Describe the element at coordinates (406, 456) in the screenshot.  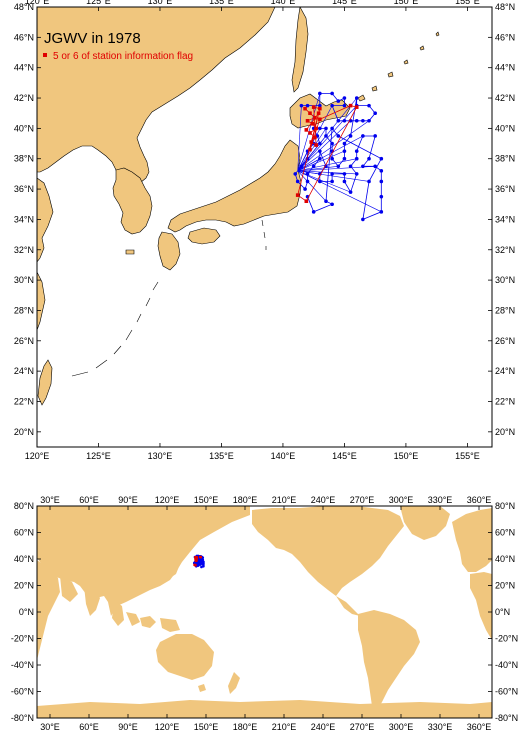
I see `regional-xtick-label-bottom: 150°E` at that location.